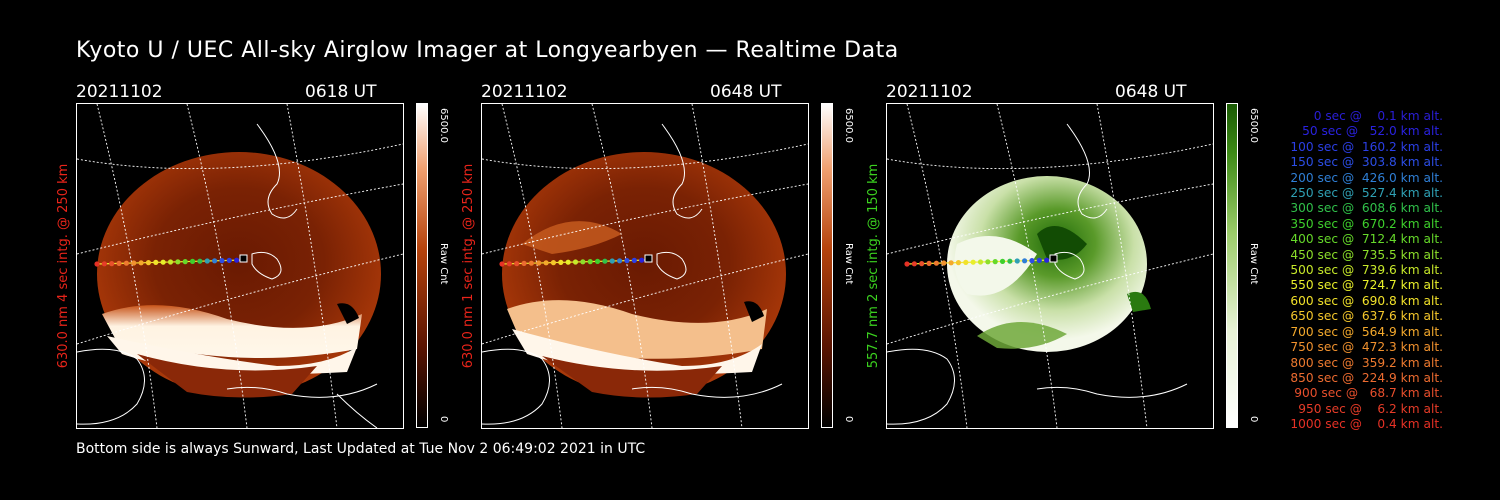  What do you see at coordinates (1366, 239) in the screenshot?
I see `legend-row: 400 sec @ 712.4 km alt.` at bounding box center [1366, 239].